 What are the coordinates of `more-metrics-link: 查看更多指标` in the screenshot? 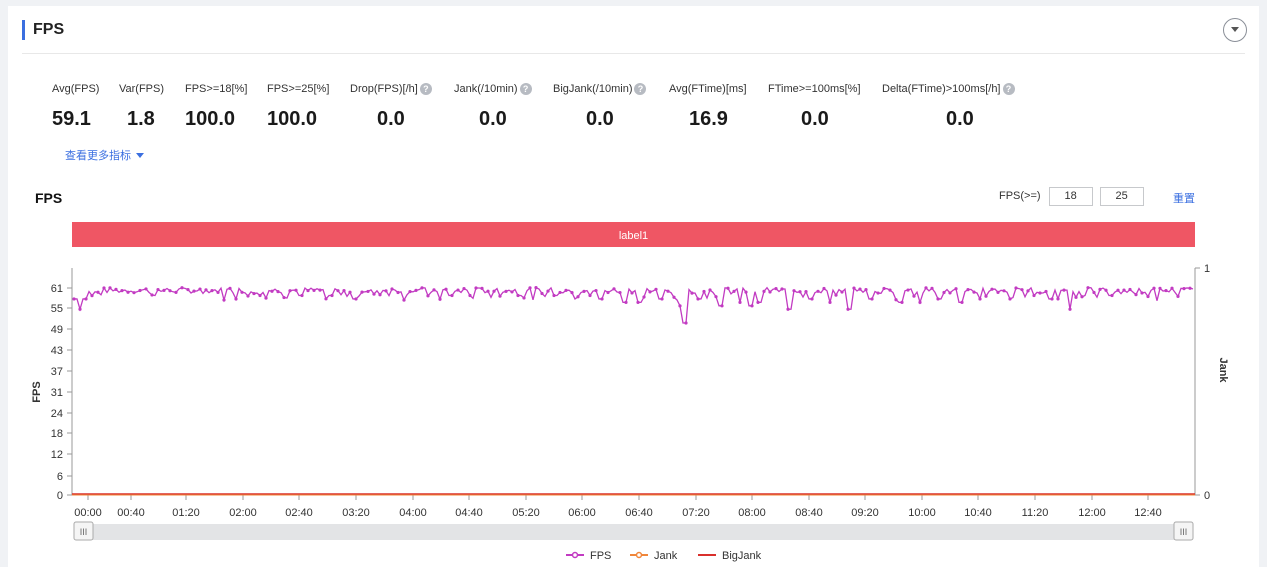 It's located at (104, 155).